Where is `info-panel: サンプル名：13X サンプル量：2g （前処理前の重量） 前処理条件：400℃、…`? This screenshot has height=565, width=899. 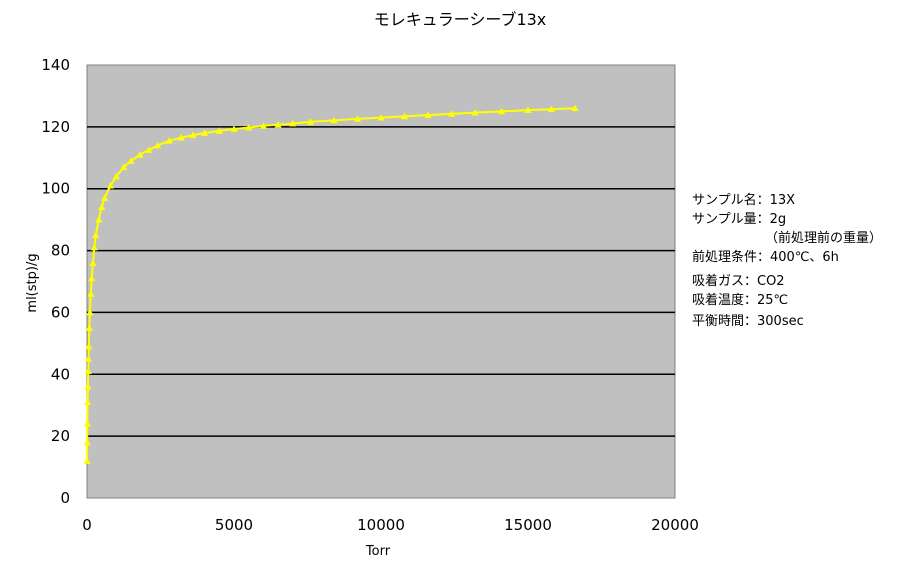
info-panel: サンプル名：13X サンプル量：2g （前処理前の重量） 前処理条件：400℃、… is located at coordinates (787, 260).